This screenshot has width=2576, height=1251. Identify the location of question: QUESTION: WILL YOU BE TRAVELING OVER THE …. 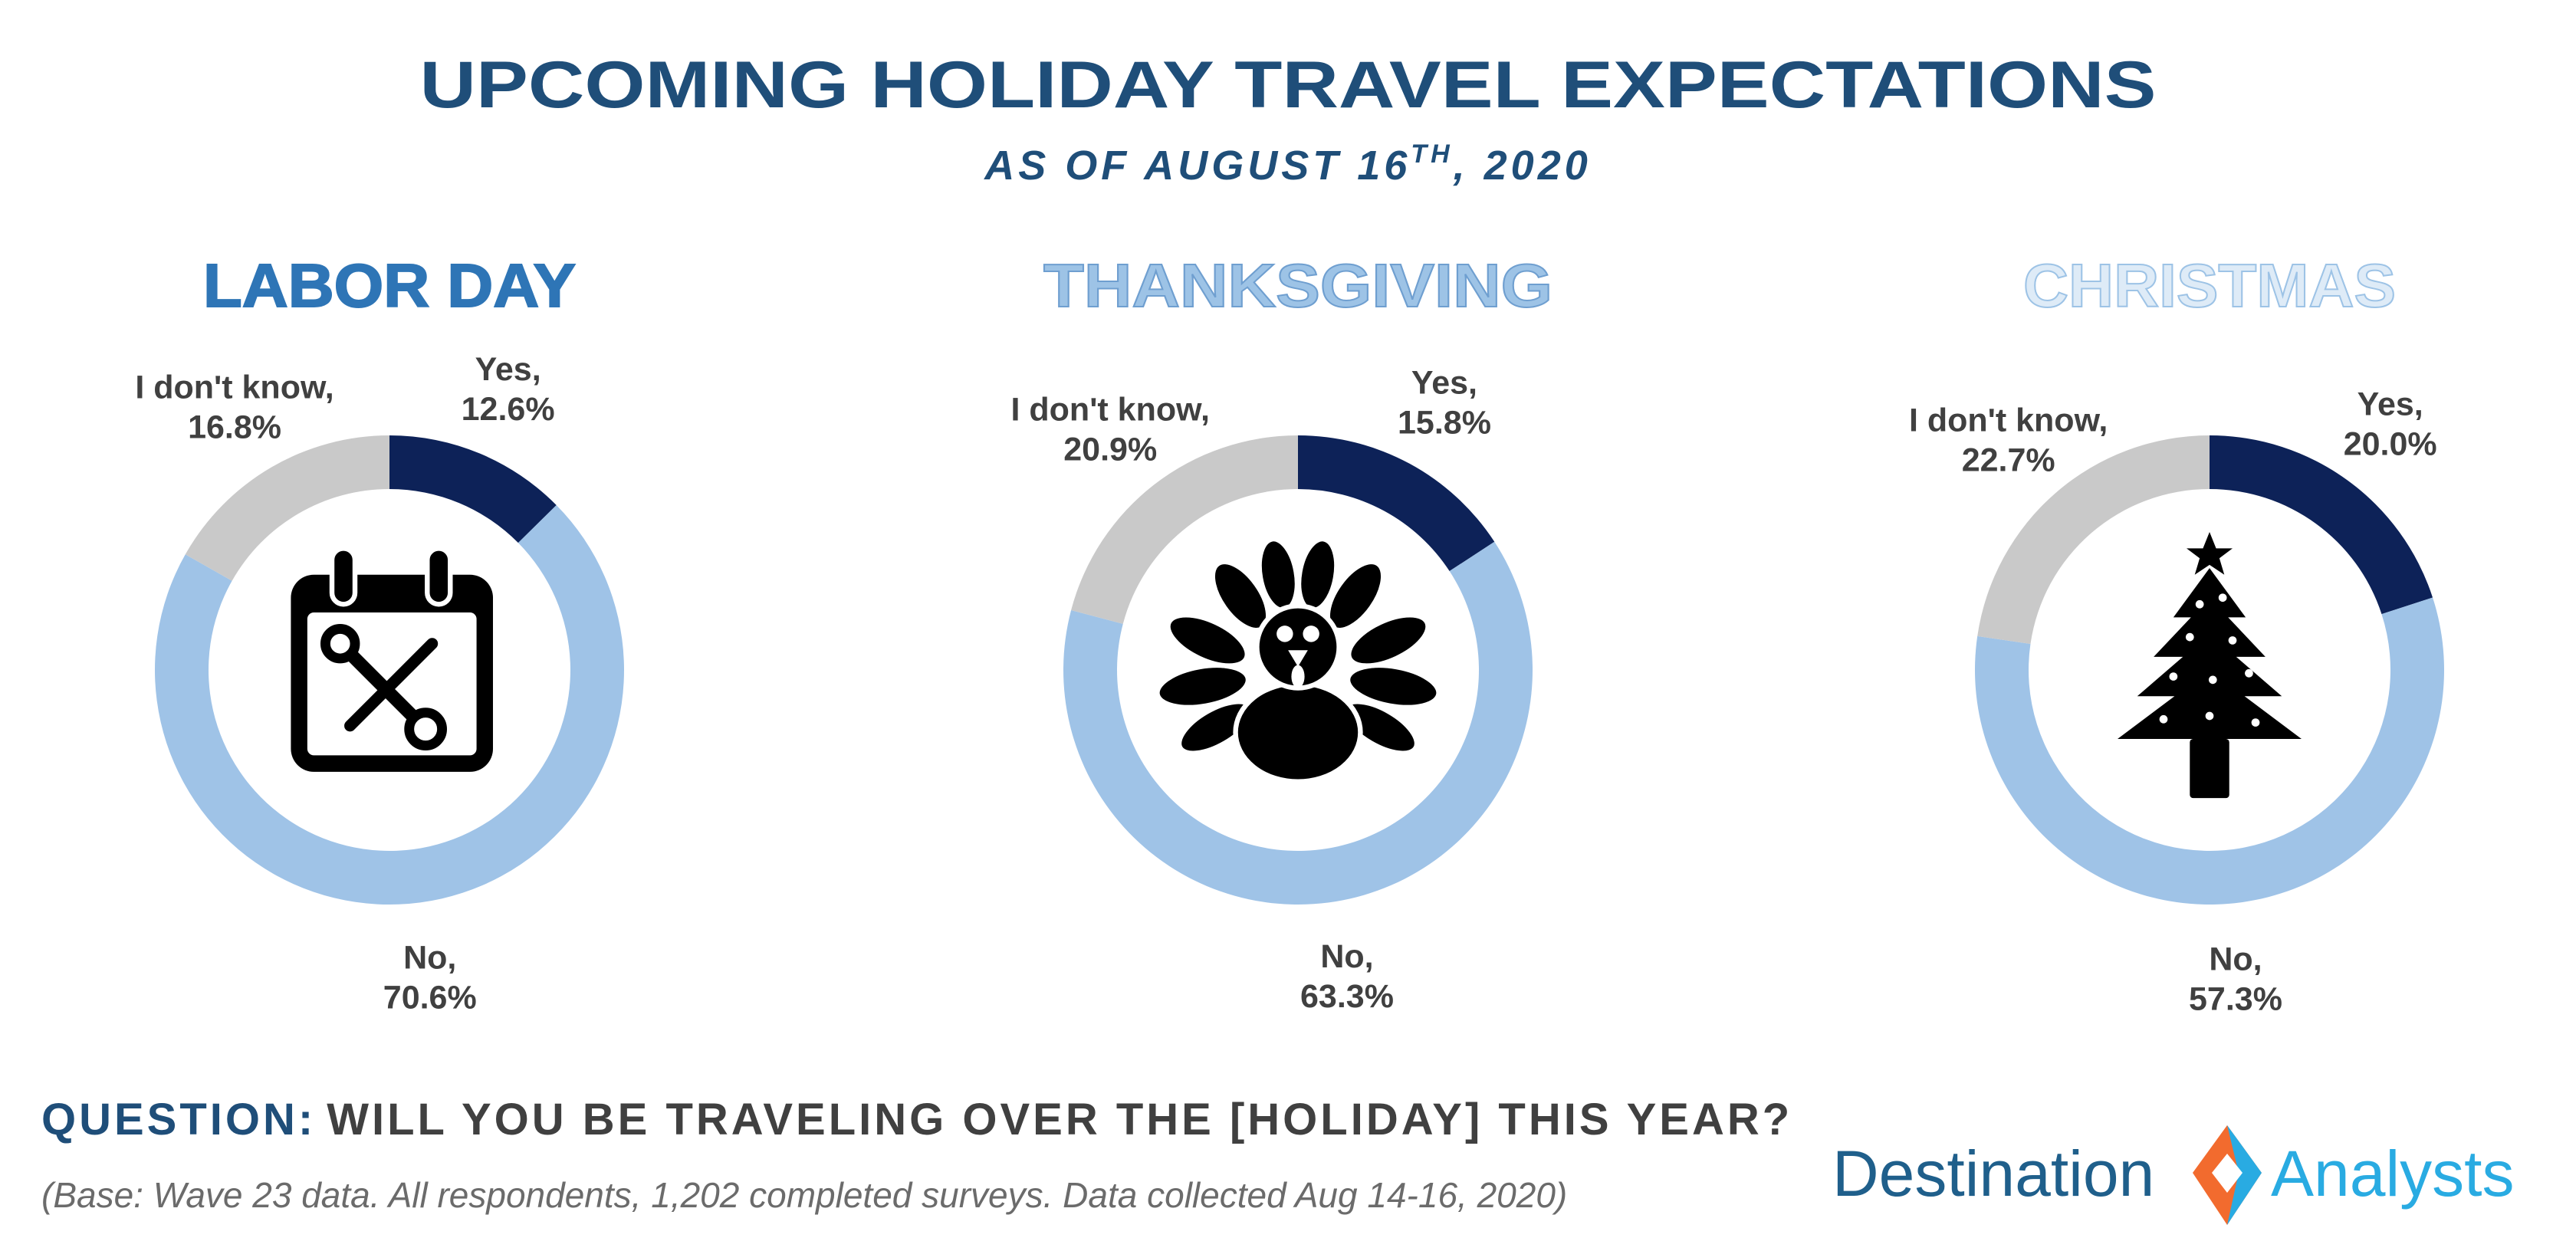
(917, 1120).